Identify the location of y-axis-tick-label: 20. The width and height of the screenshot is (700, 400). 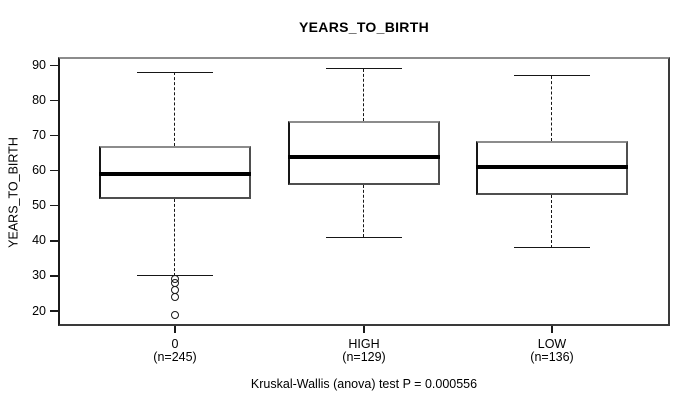
(39, 310).